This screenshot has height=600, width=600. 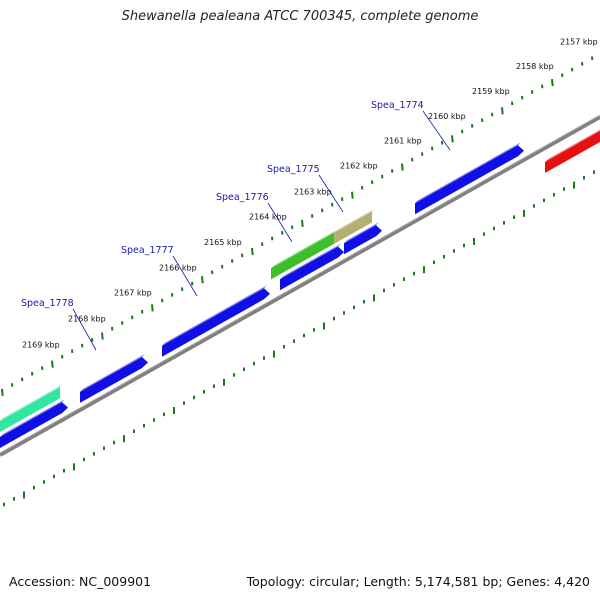 I want to click on tick-label: 2161 kbp, so click(x=403, y=141).